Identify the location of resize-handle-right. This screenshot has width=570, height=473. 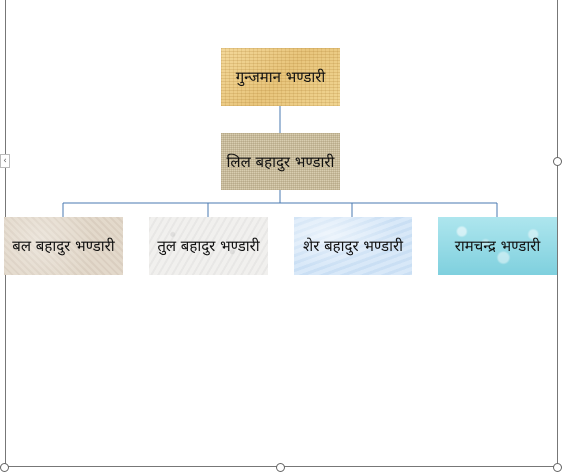
(557, 161).